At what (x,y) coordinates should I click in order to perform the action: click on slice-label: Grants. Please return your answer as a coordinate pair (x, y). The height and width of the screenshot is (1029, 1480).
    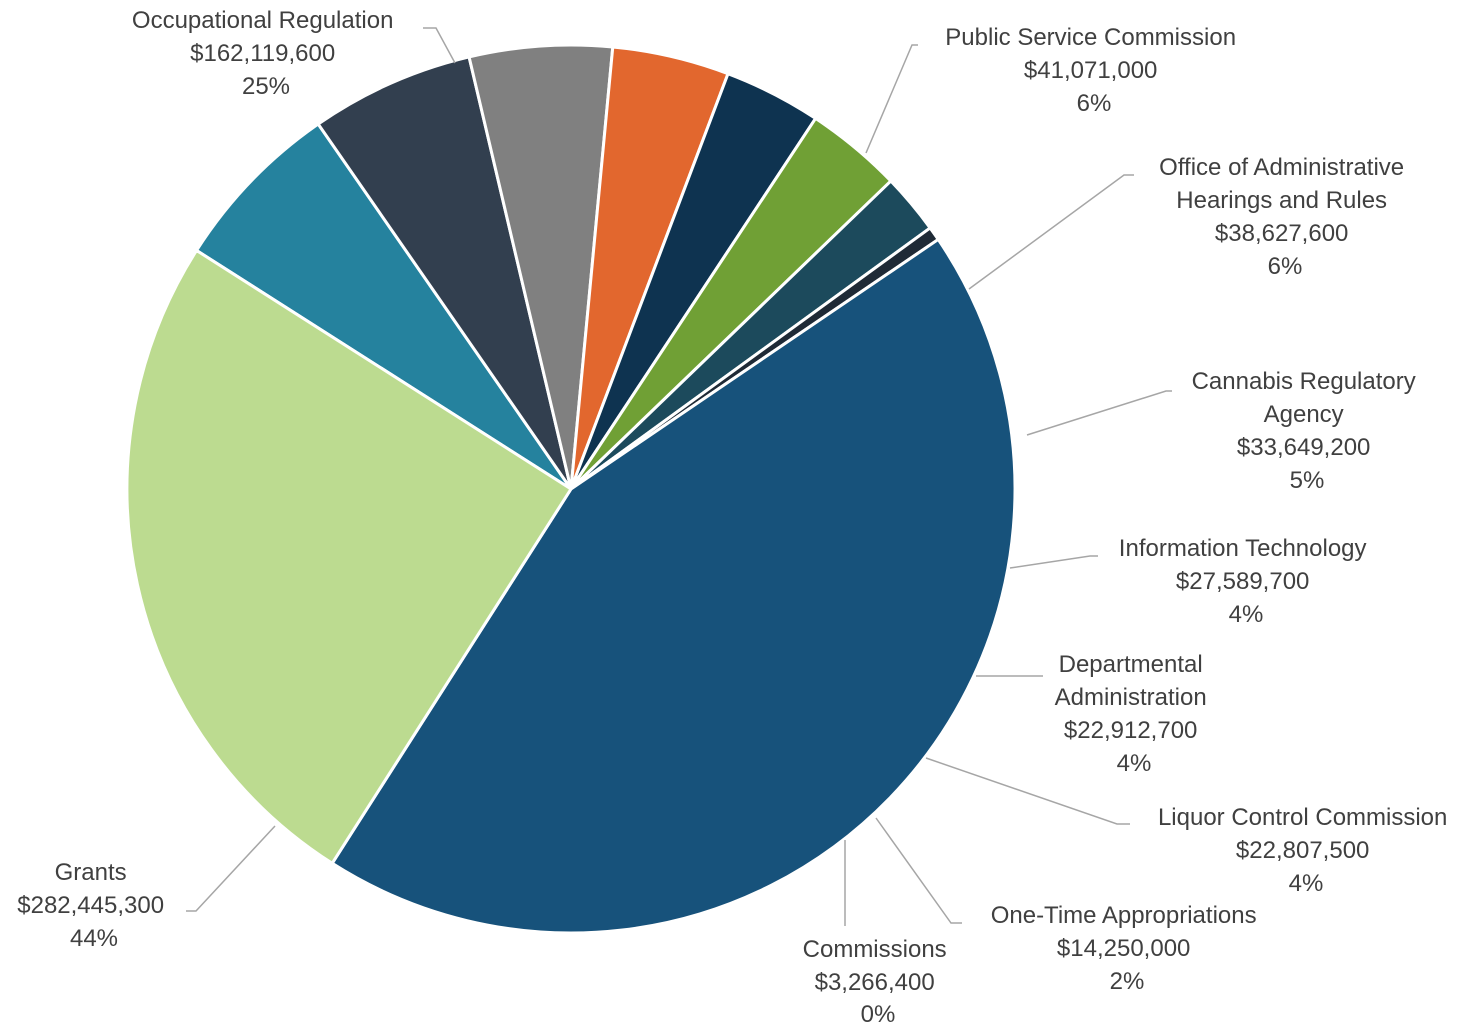
    Looking at the image, I should click on (91, 872).